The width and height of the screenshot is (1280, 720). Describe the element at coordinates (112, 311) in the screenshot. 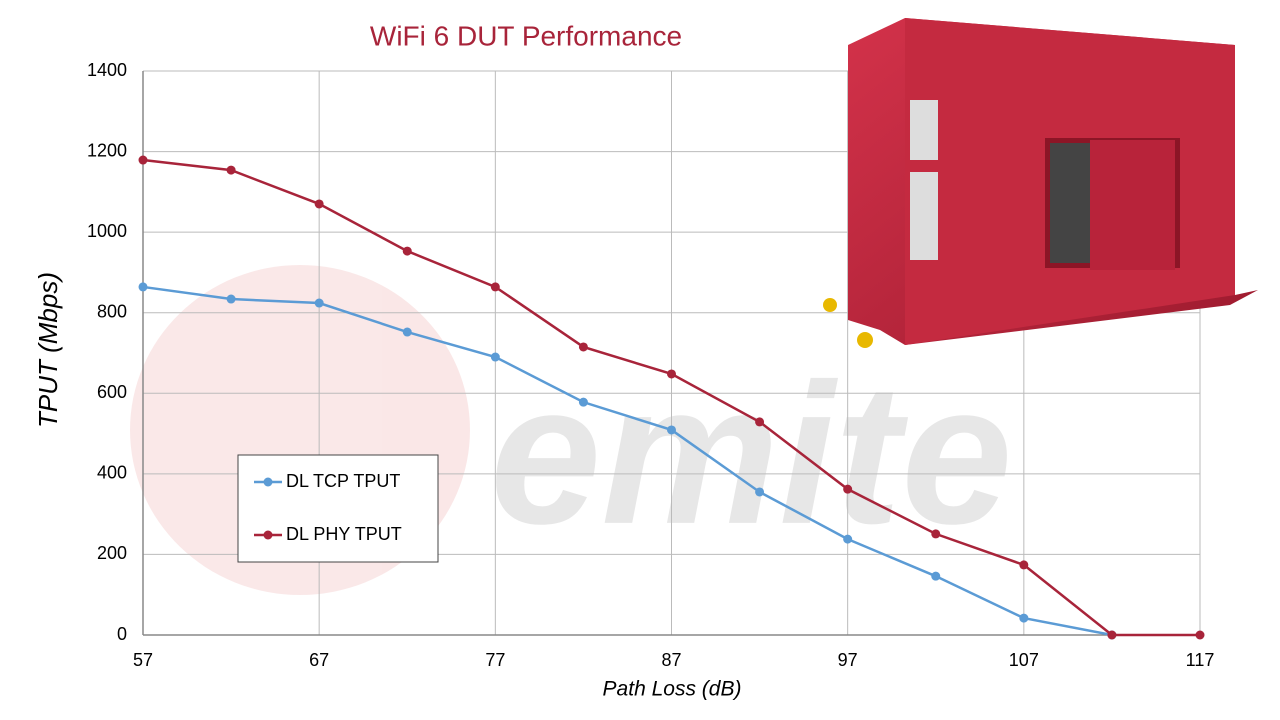

I see `y-tick-label: 800` at that location.